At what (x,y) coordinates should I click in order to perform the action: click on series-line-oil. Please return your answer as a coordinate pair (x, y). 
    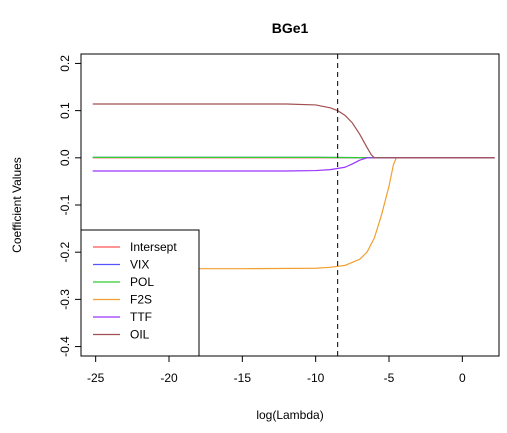
    Looking at the image, I should click on (293, 131).